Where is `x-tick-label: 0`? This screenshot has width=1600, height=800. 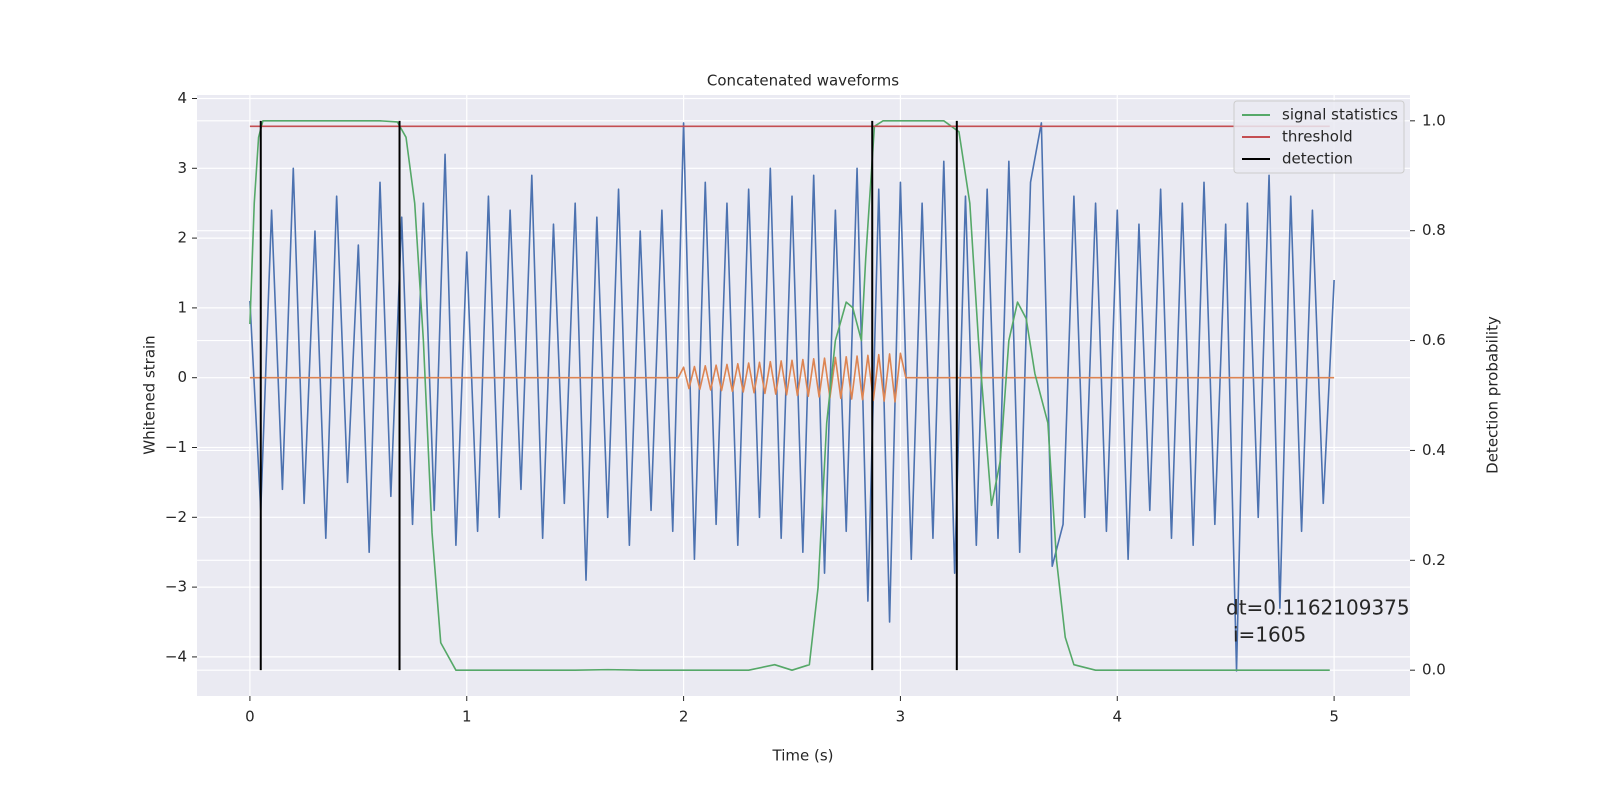
x-tick-label: 0 is located at coordinates (250, 717).